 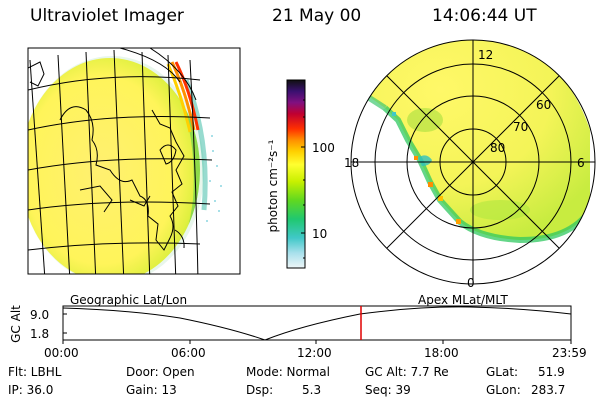 I want to click on mlt-label-18: 18, so click(x=352, y=163).